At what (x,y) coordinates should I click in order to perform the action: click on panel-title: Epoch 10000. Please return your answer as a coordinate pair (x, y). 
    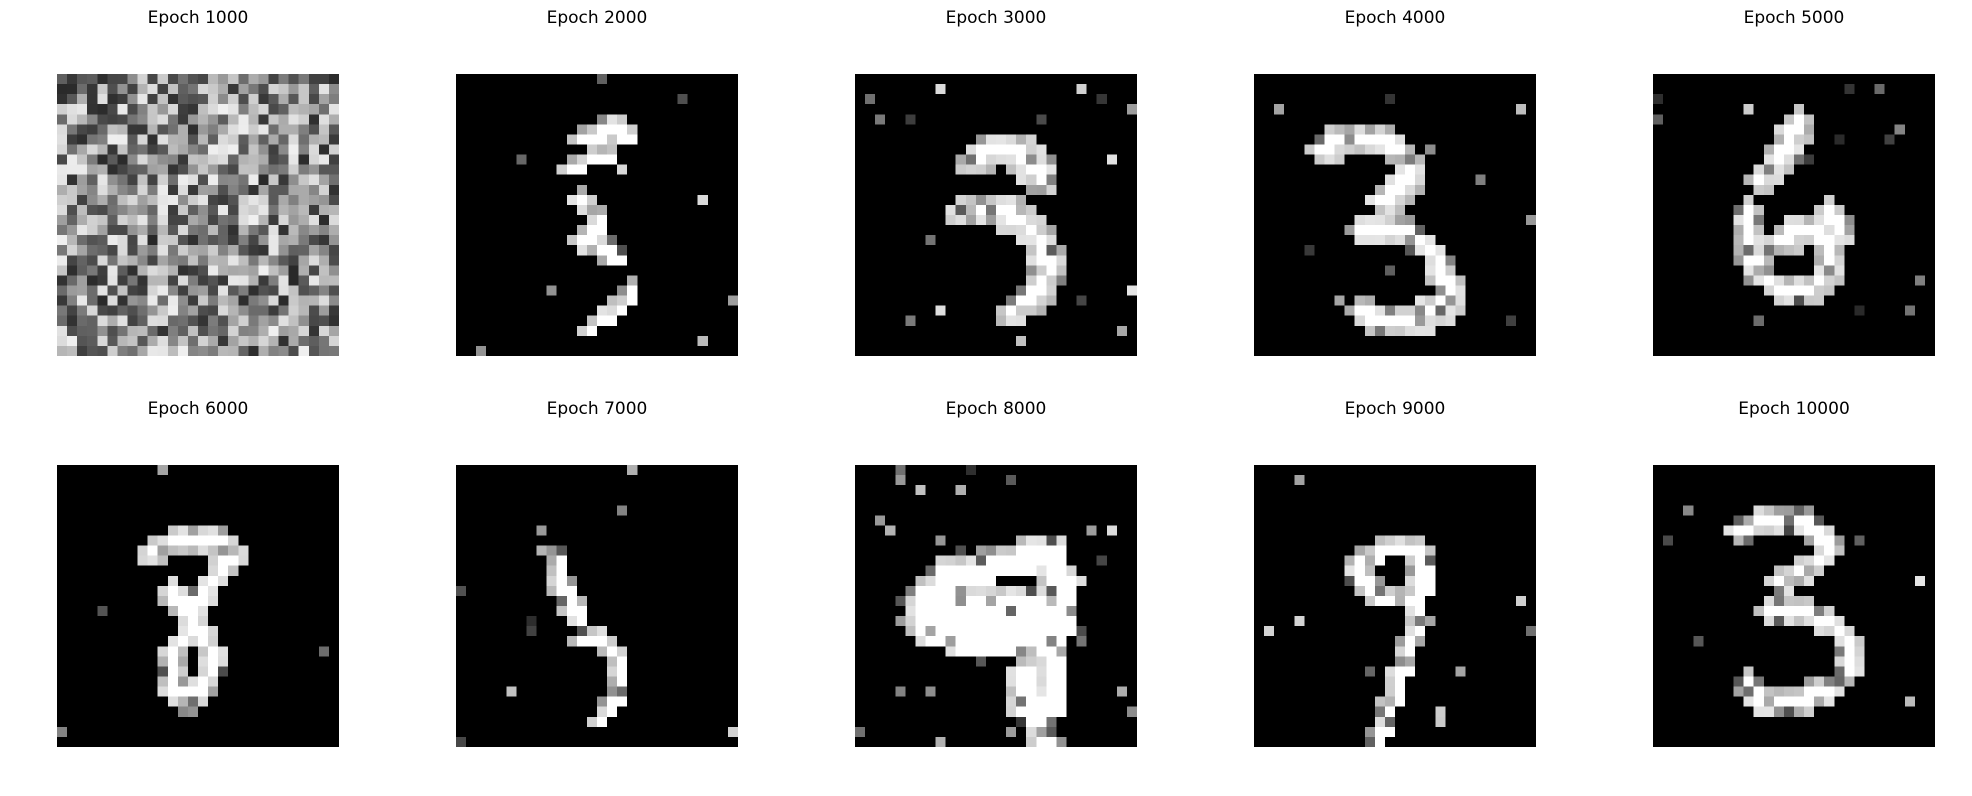
    Looking at the image, I should click on (1794, 409).